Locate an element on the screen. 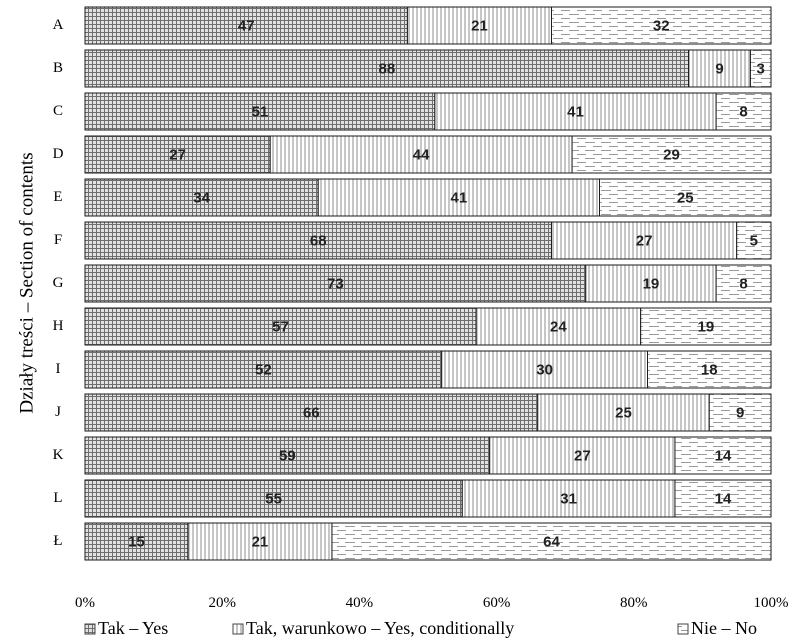  category-label: J is located at coordinates (58, 412).